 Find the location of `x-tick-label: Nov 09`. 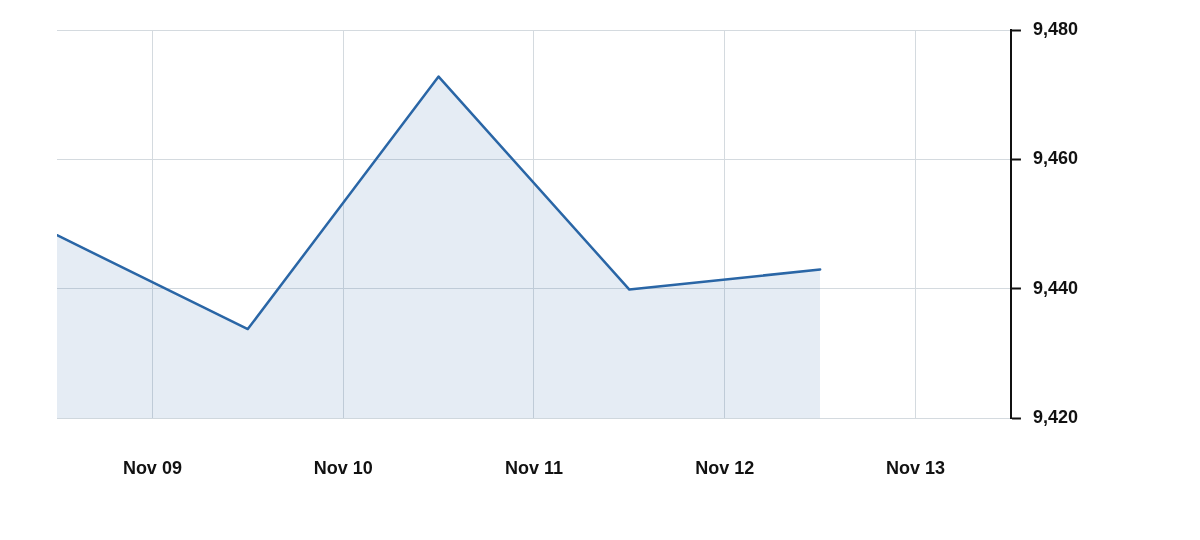

x-tick-label: Nov 09 is located at coordinates (152, 468).